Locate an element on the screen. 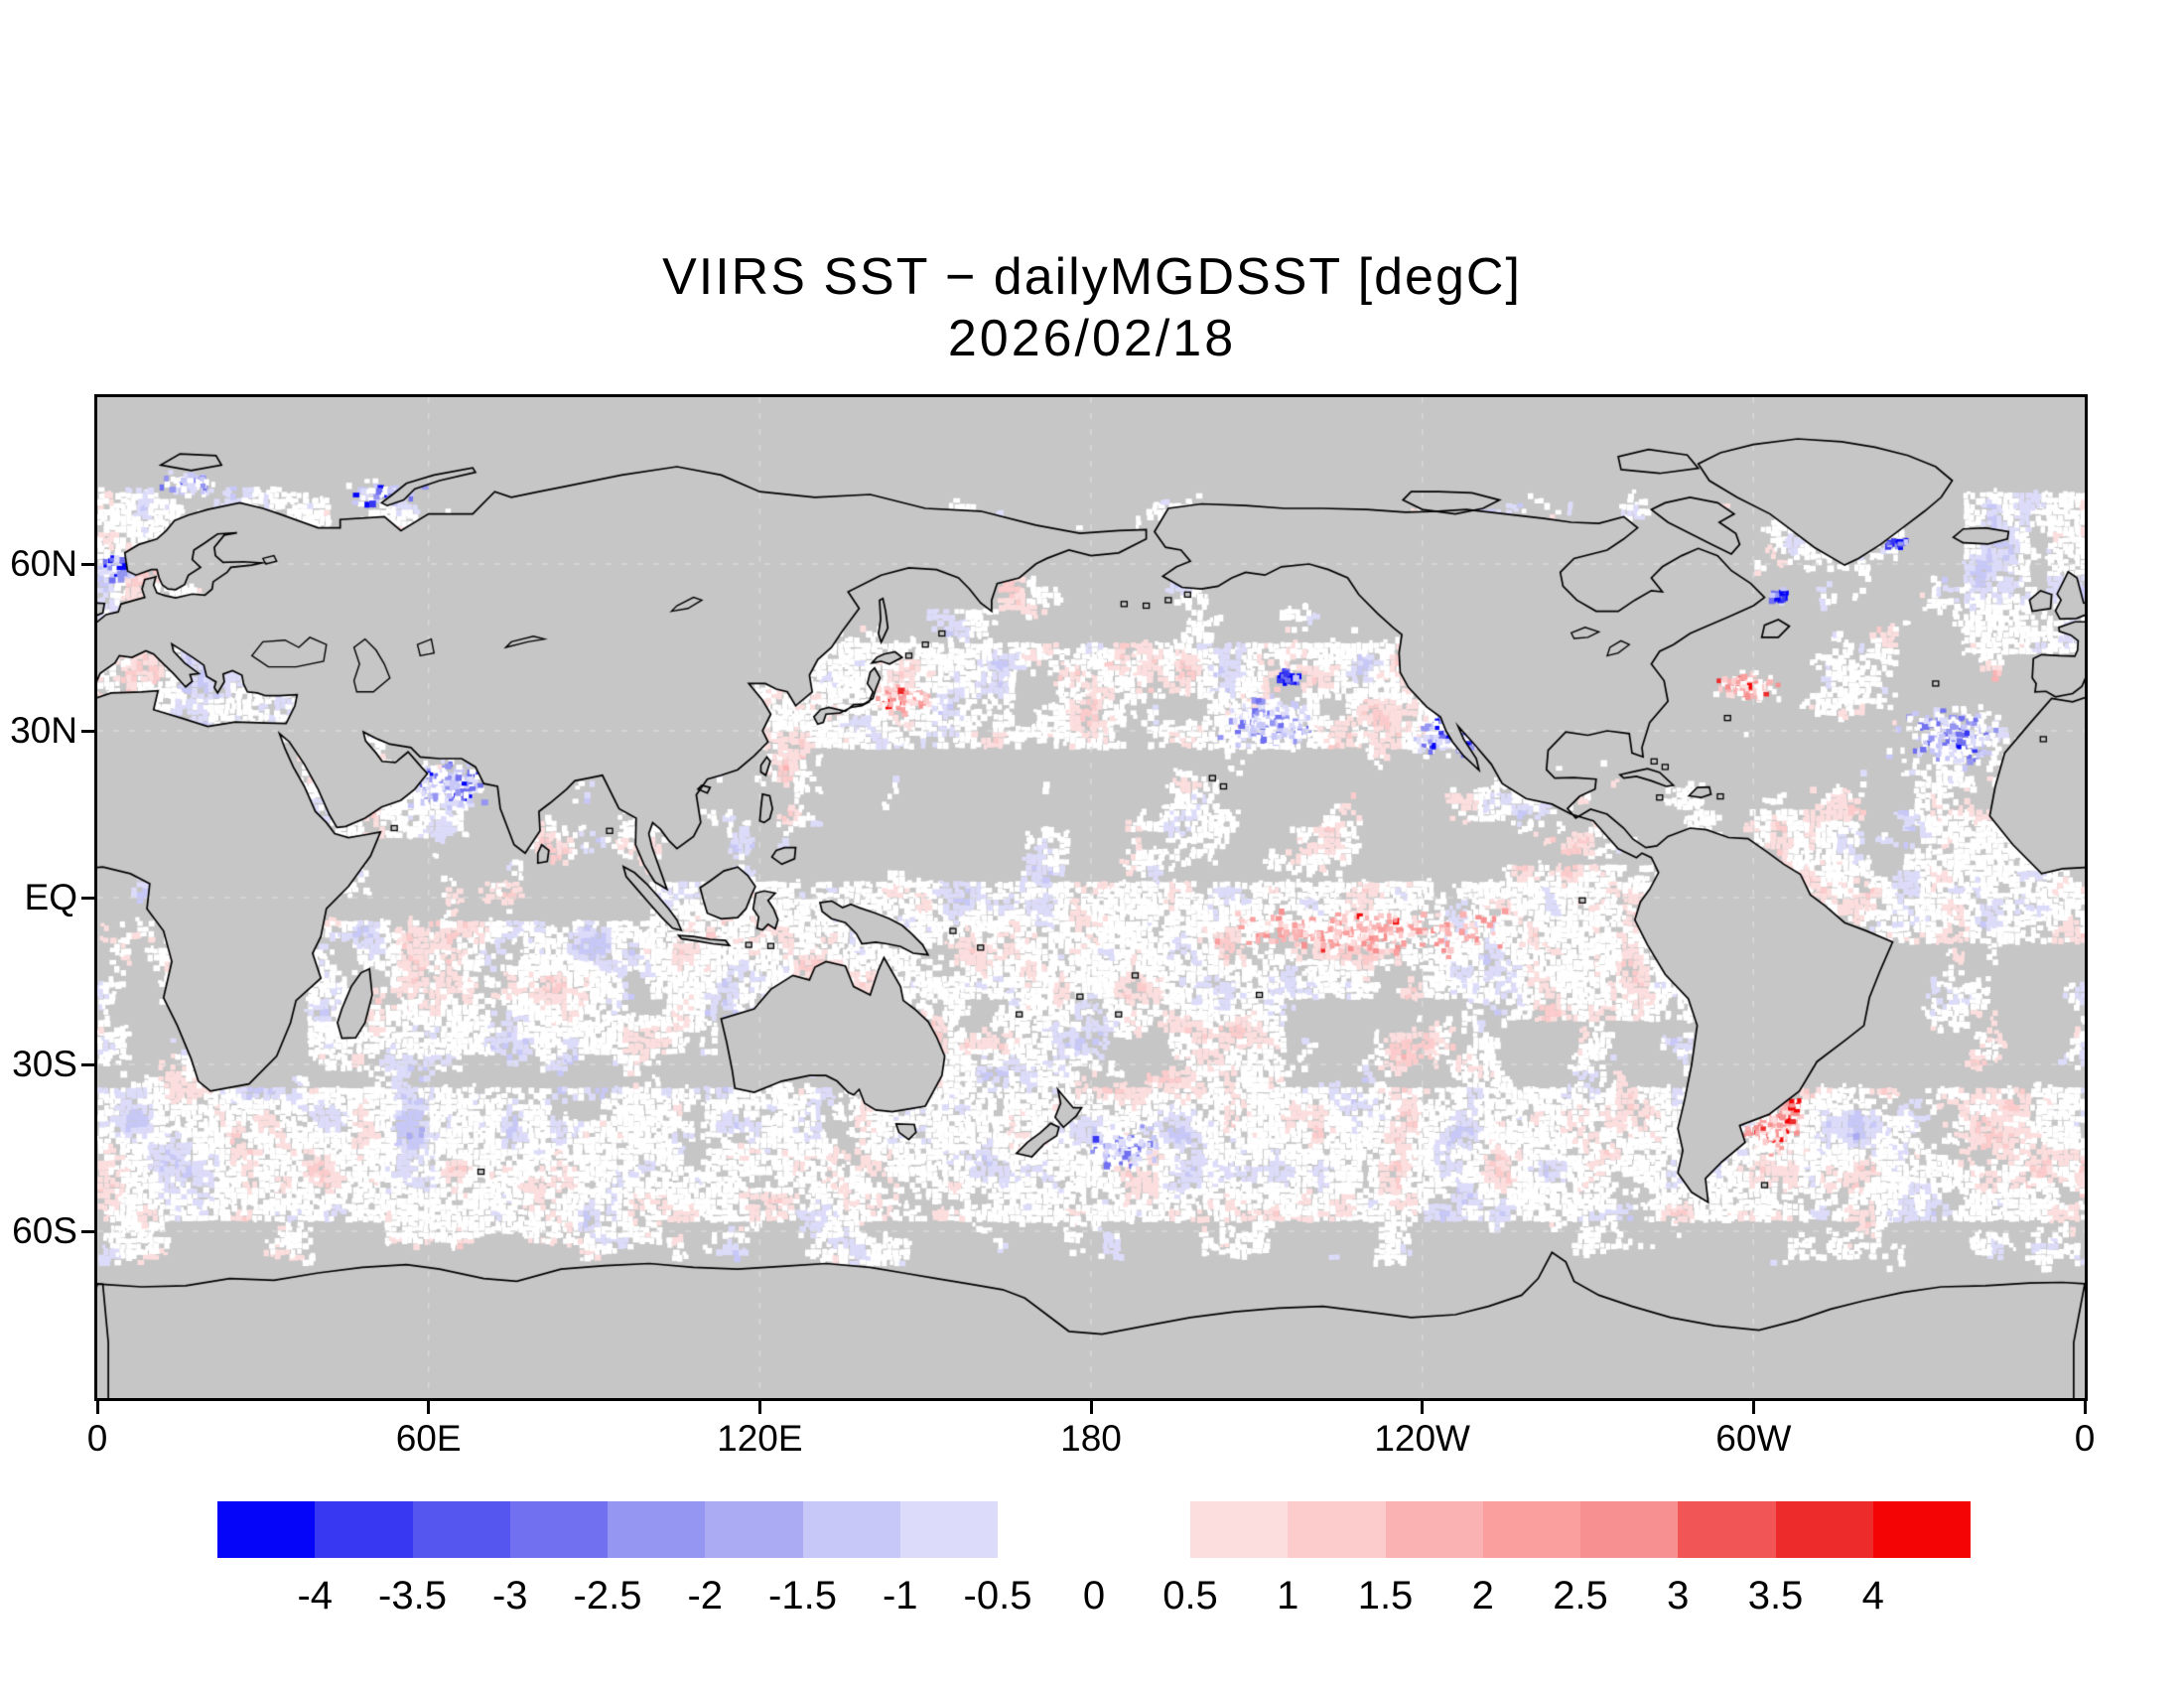 This screenshot has width=2184, height=1688. y-tick-label: EQ is located at coordinates (50, 897).